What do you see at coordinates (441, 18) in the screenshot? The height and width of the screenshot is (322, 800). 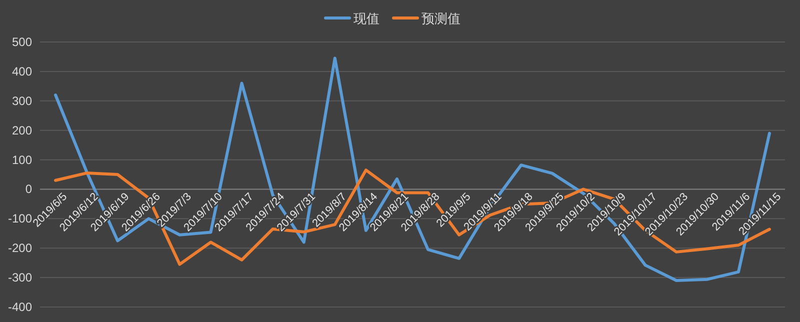 I see `legend-label: 预测值` at bounding box center [441, 18].